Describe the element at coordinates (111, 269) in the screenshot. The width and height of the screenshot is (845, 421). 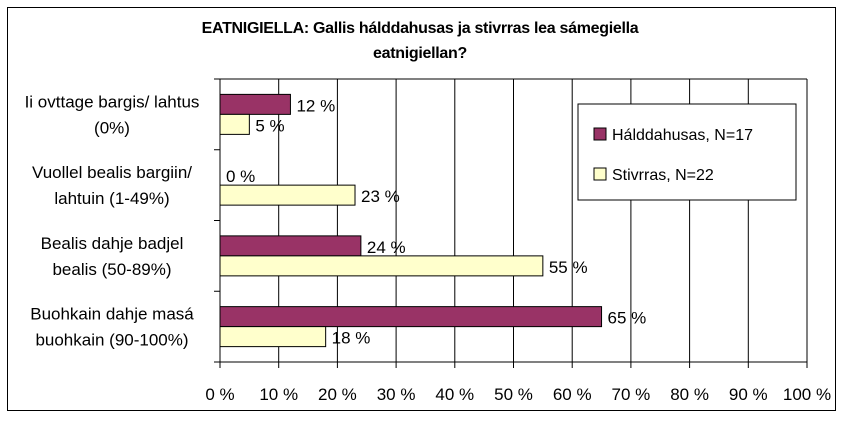
I see `category-label-2-line-2: bealis (50-89%)` at that location.